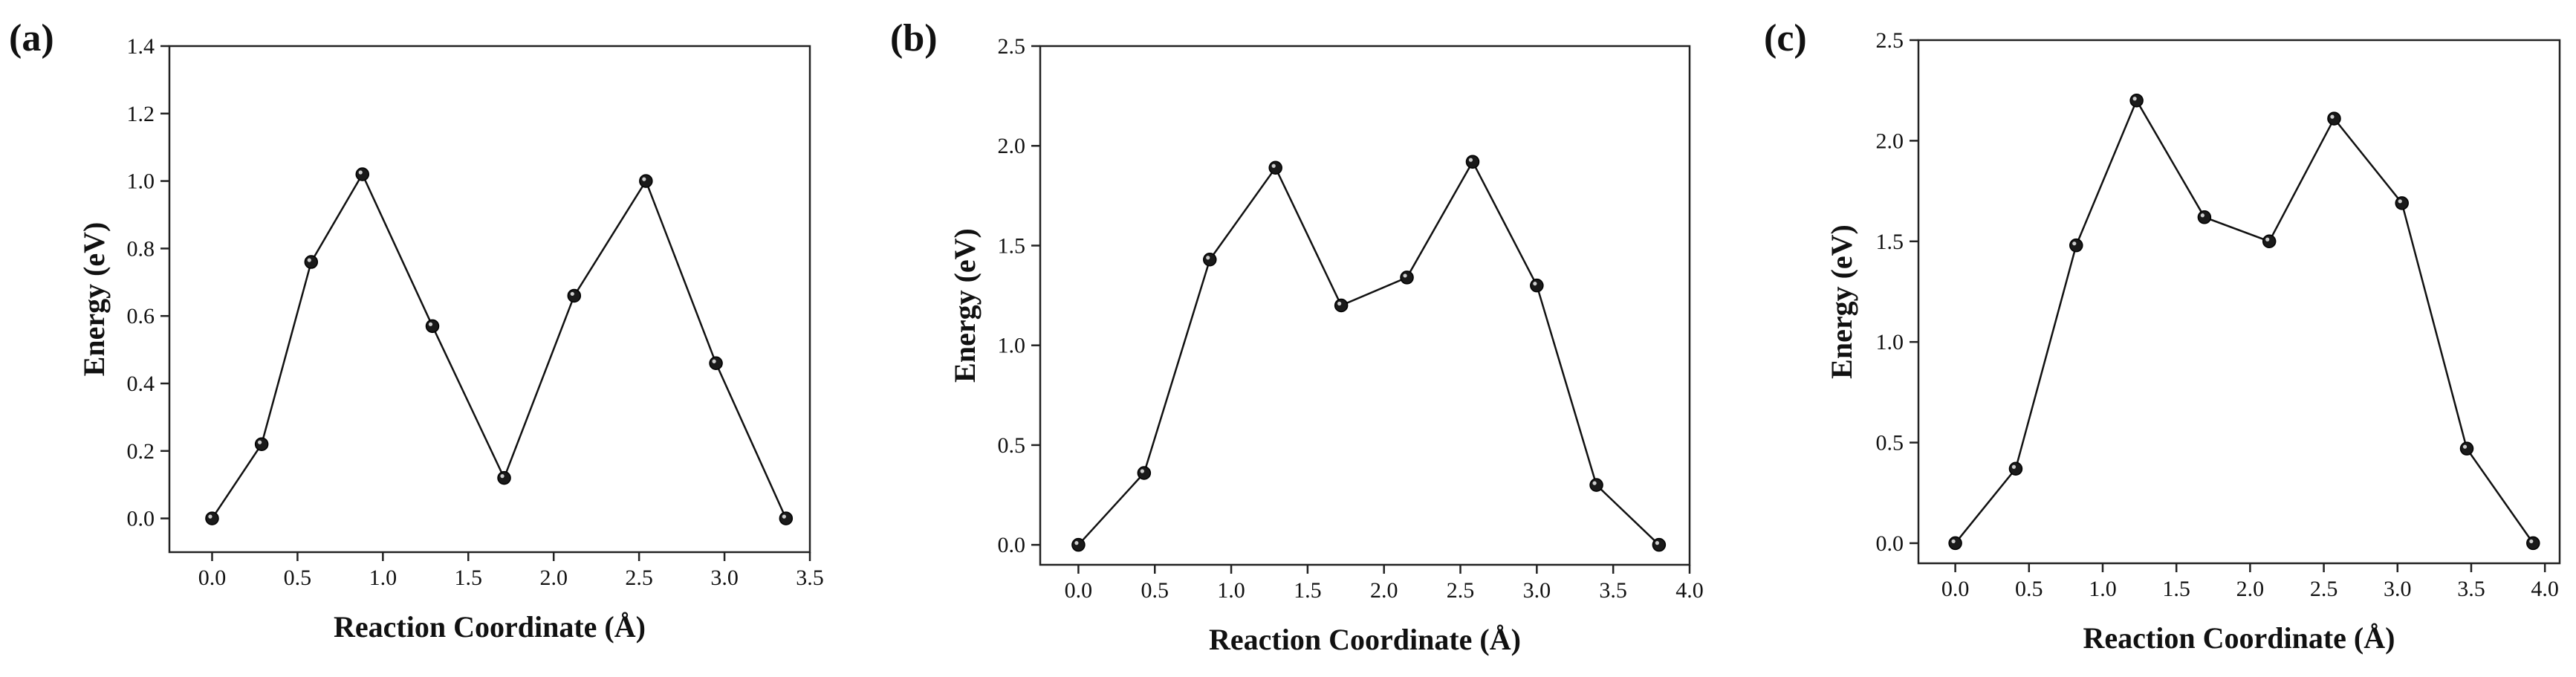 The width and height of the screenshot is (2576, 677). Describe the element at coordinates (141, 316) in the screenshot. I see `y-tick-label: 0.6` at that location.